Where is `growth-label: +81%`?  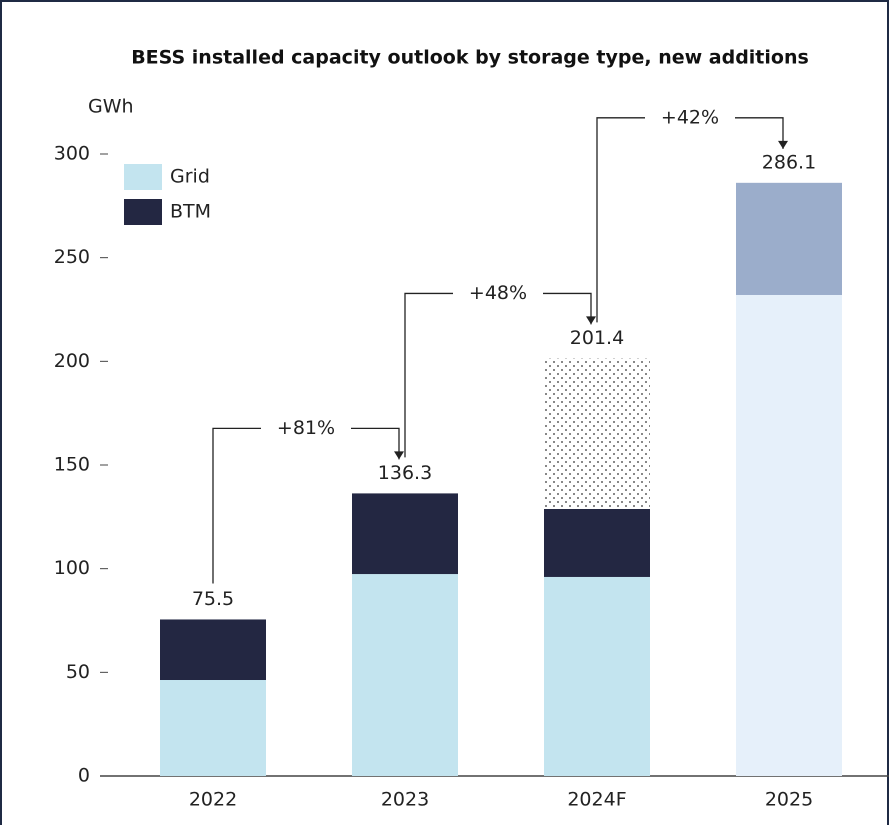 growth-label: +81% is located at coordinates (306, 428).